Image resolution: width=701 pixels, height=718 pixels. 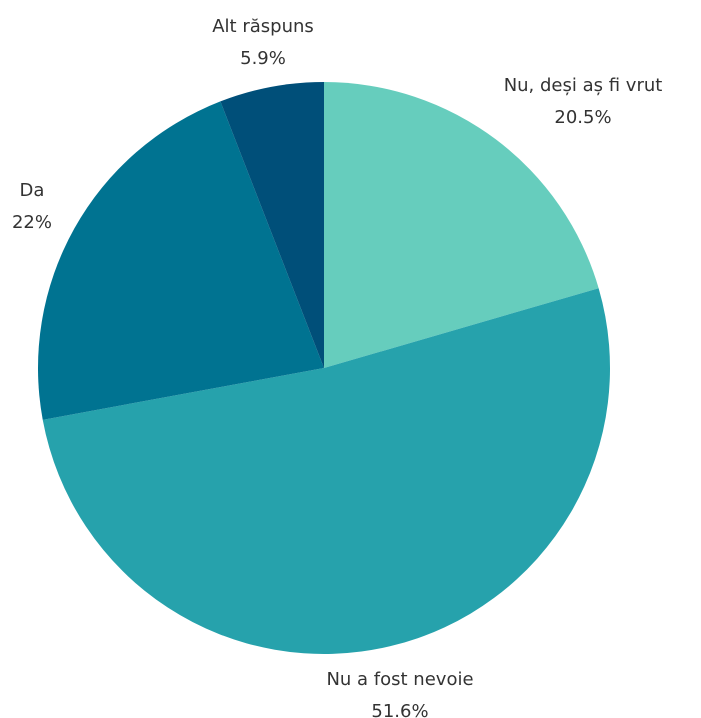 What do you see at coordinates (32, 190) in the screenshot?
I see `slice-label: Da` at bounding box center [32, 190].